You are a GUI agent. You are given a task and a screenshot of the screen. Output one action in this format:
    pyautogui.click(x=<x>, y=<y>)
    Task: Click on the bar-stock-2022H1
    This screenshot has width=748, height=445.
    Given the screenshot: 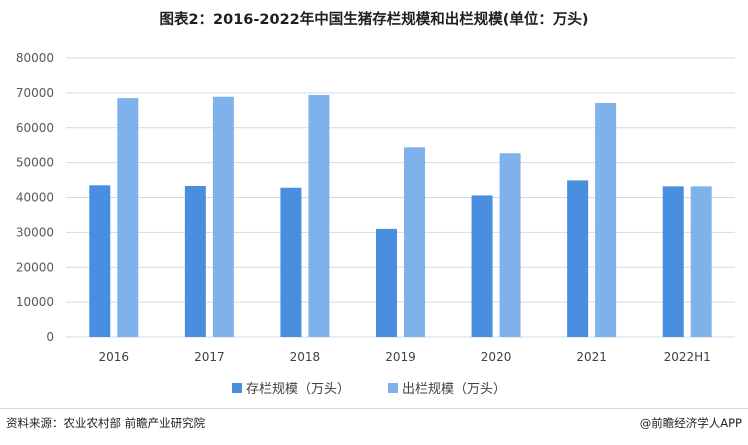 What is the action you would take?
    pyautogui.click(x=673, y=261)
    